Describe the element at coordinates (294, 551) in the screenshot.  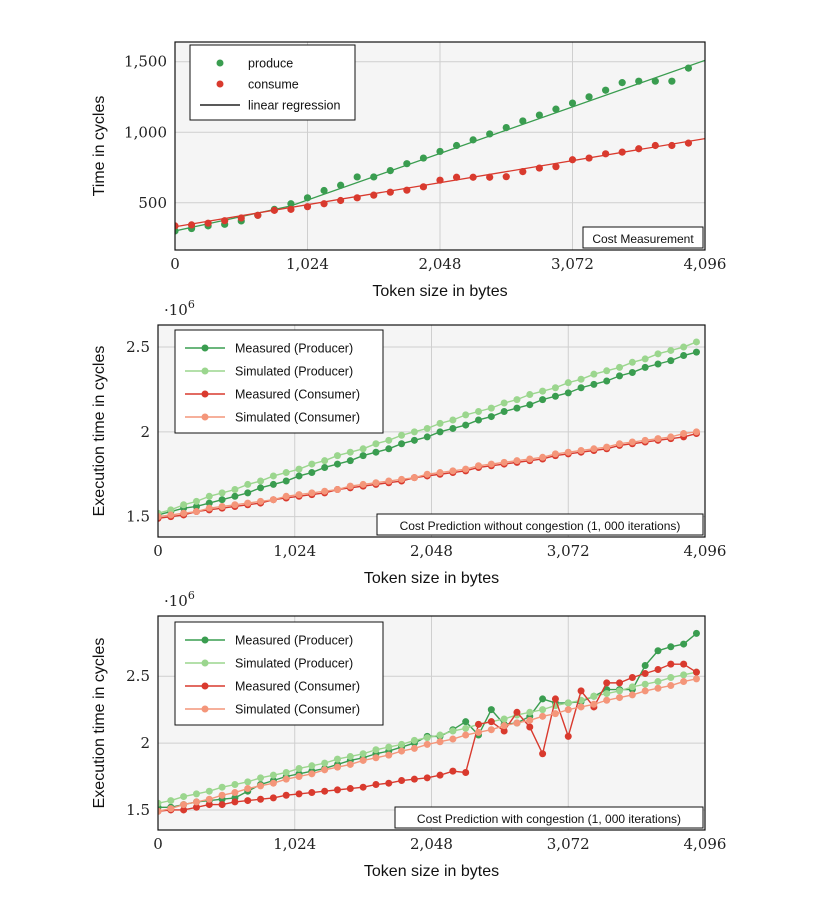
I see `x-tick-label: 1,024` at that location.